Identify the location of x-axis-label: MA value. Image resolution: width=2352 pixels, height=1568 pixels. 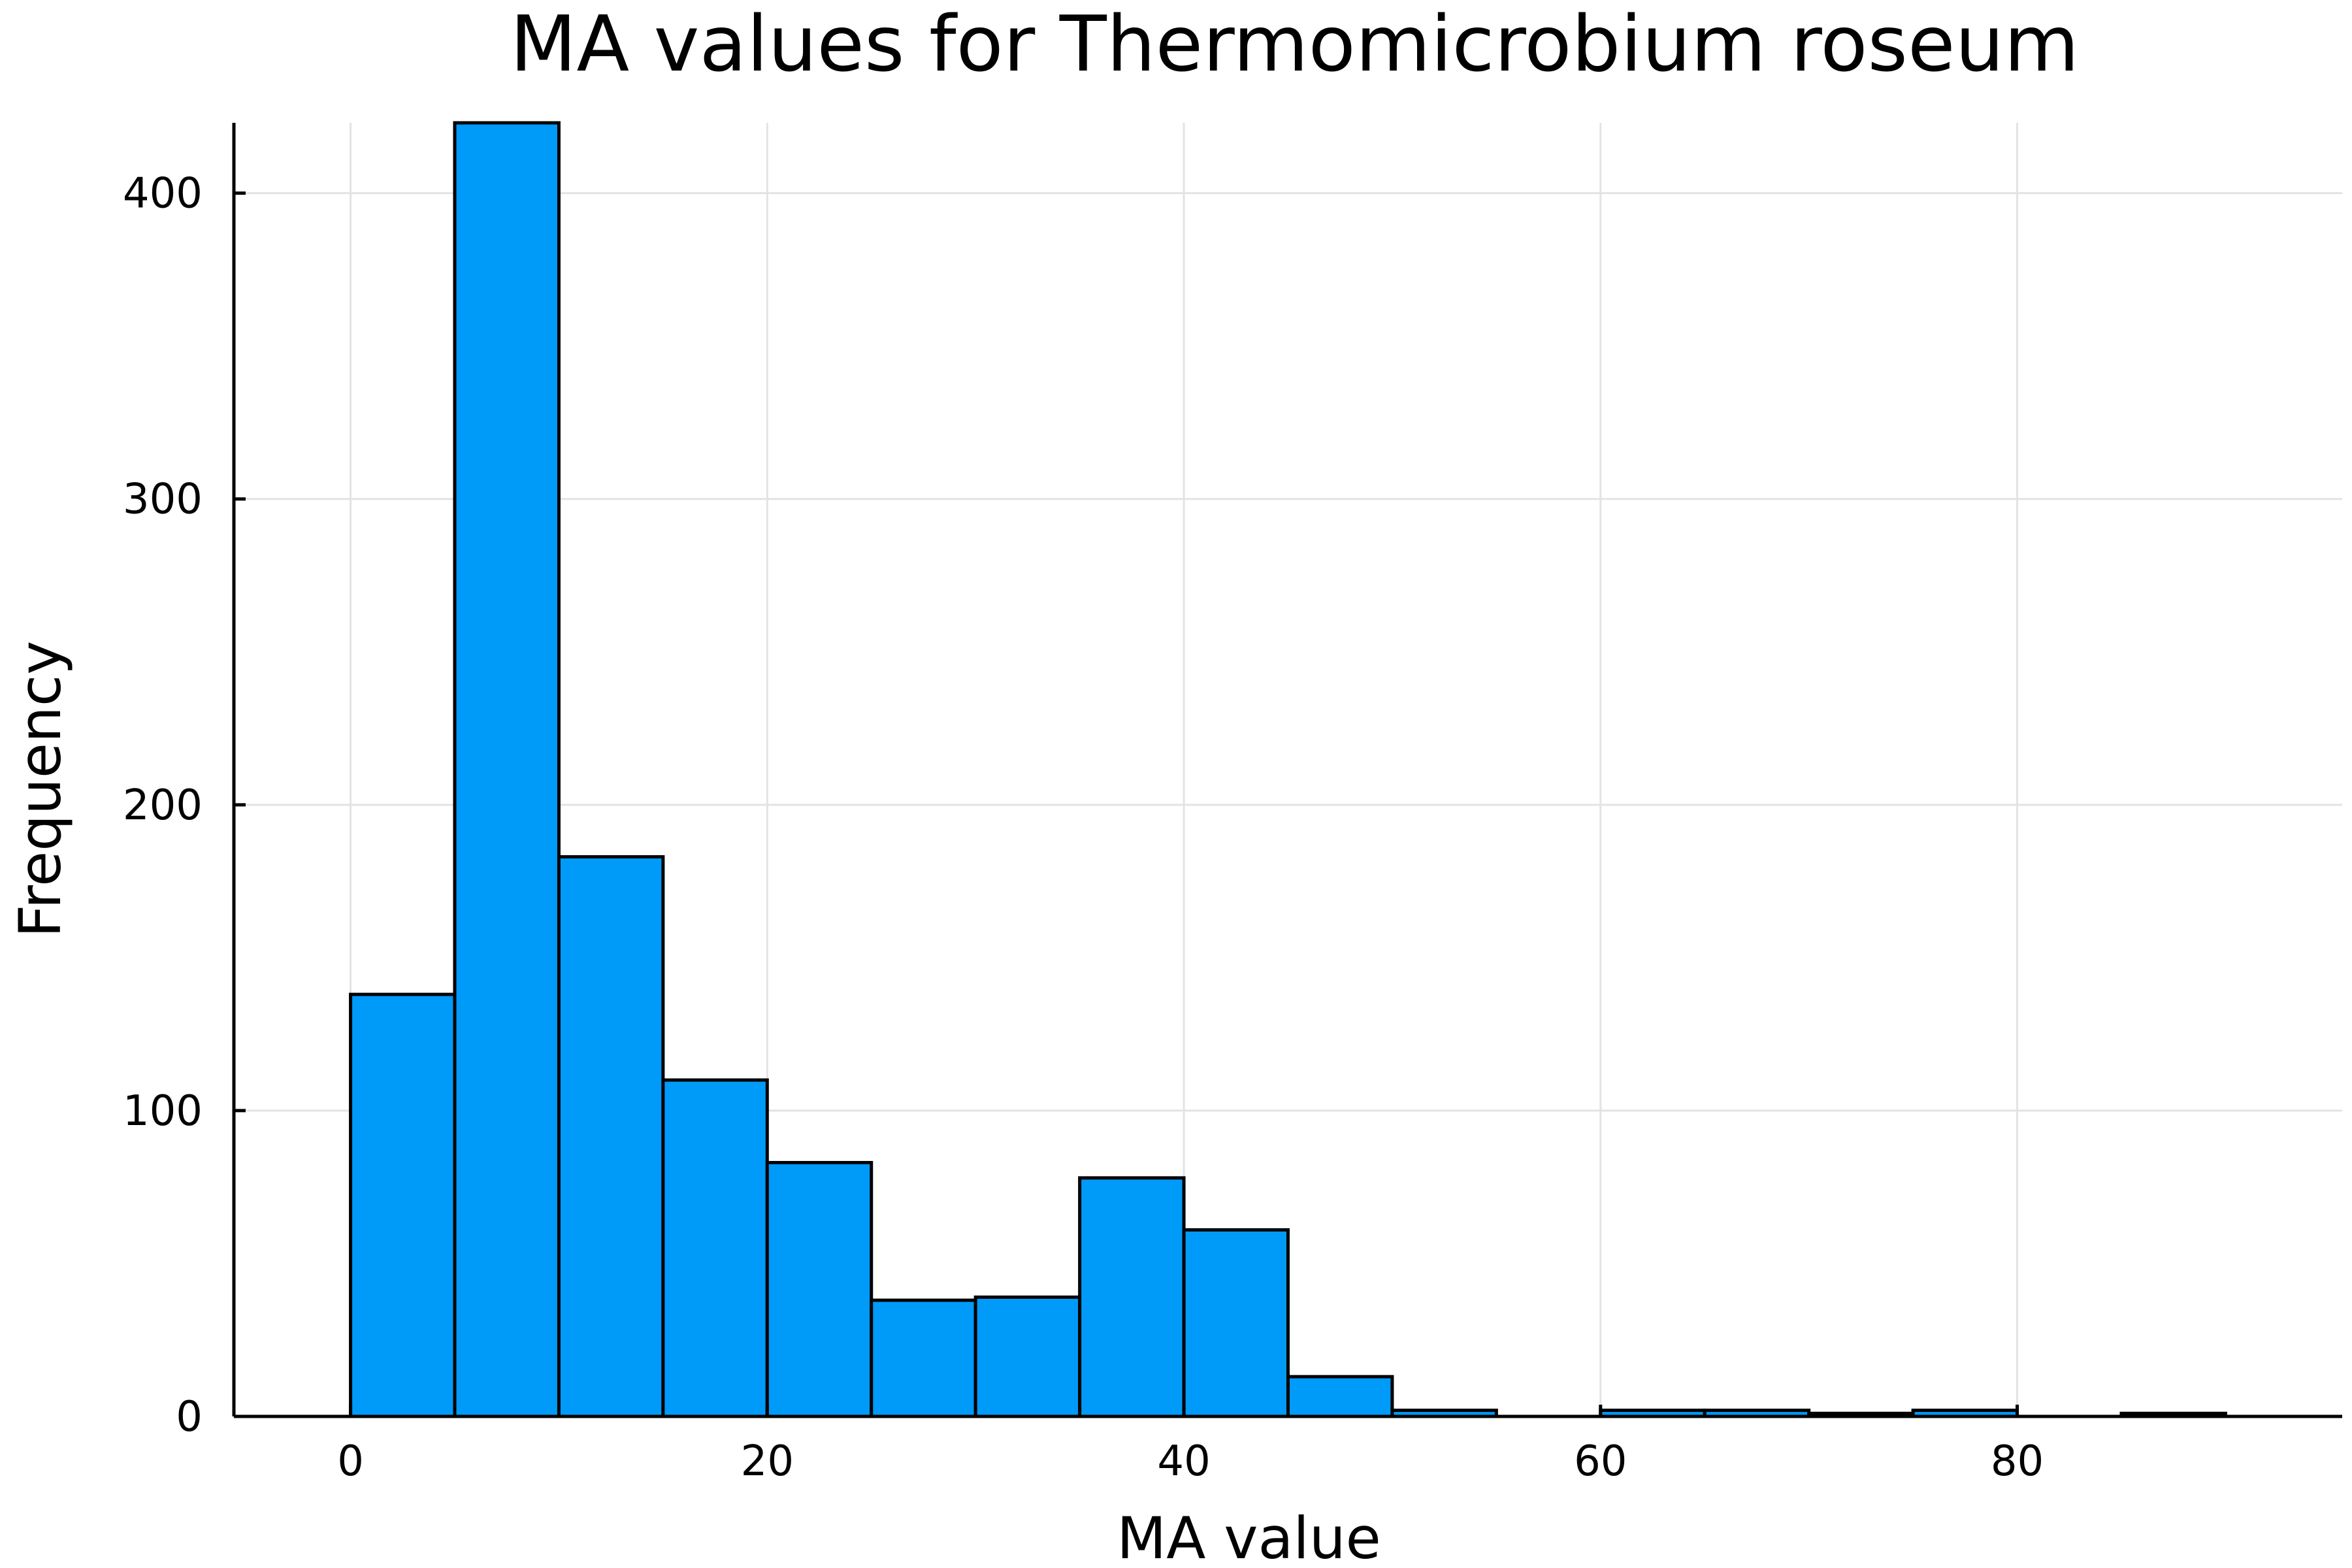
(1248, 1536).